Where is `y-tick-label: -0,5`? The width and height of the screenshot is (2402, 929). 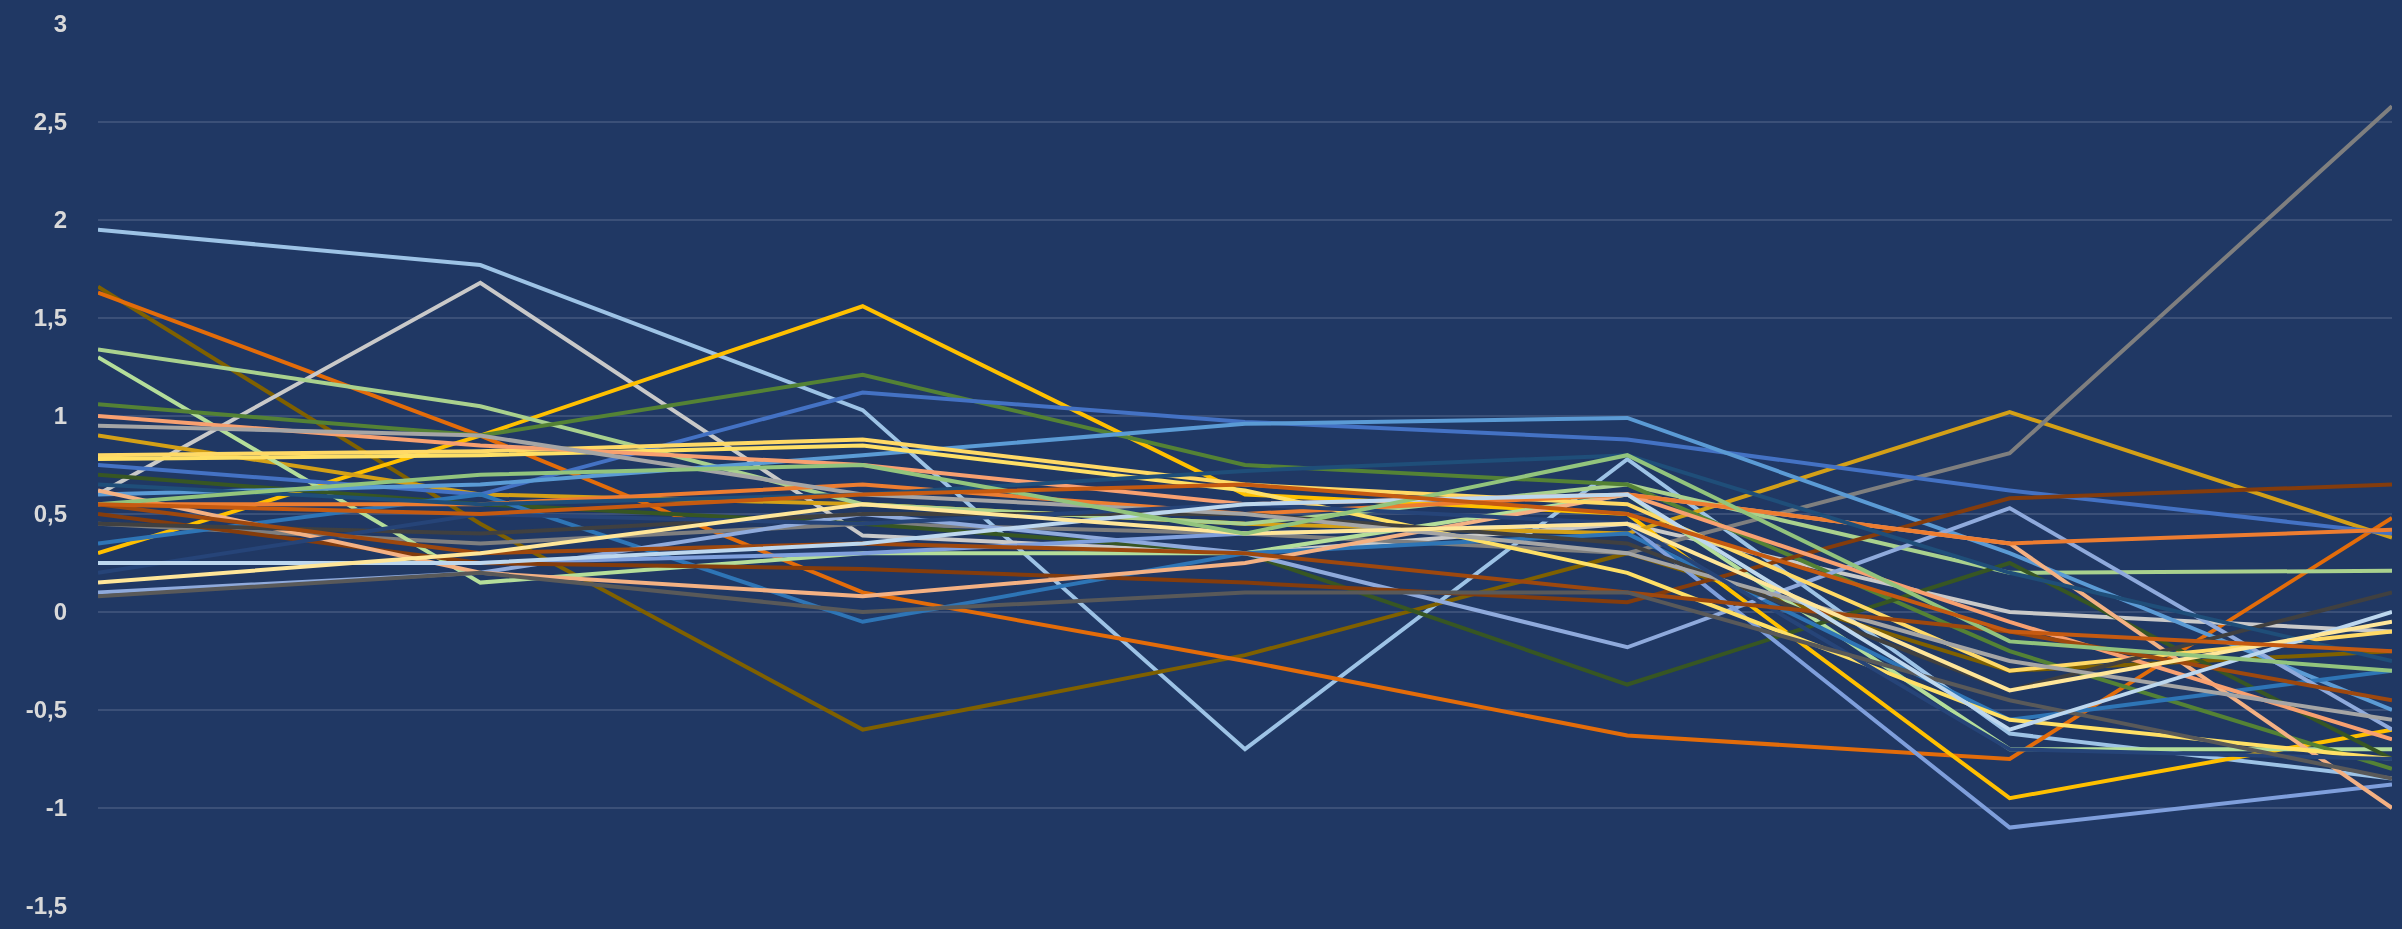 y-tick-label: -0,5 is located at coordinates (46, 710).